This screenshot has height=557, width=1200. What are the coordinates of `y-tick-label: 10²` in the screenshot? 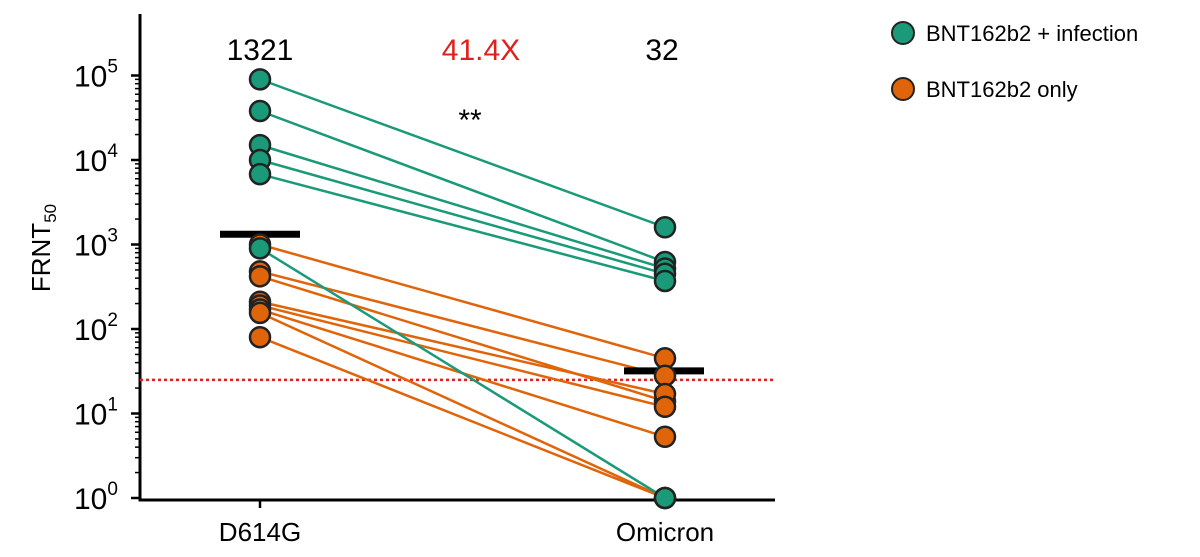 It's located at (96, 328).